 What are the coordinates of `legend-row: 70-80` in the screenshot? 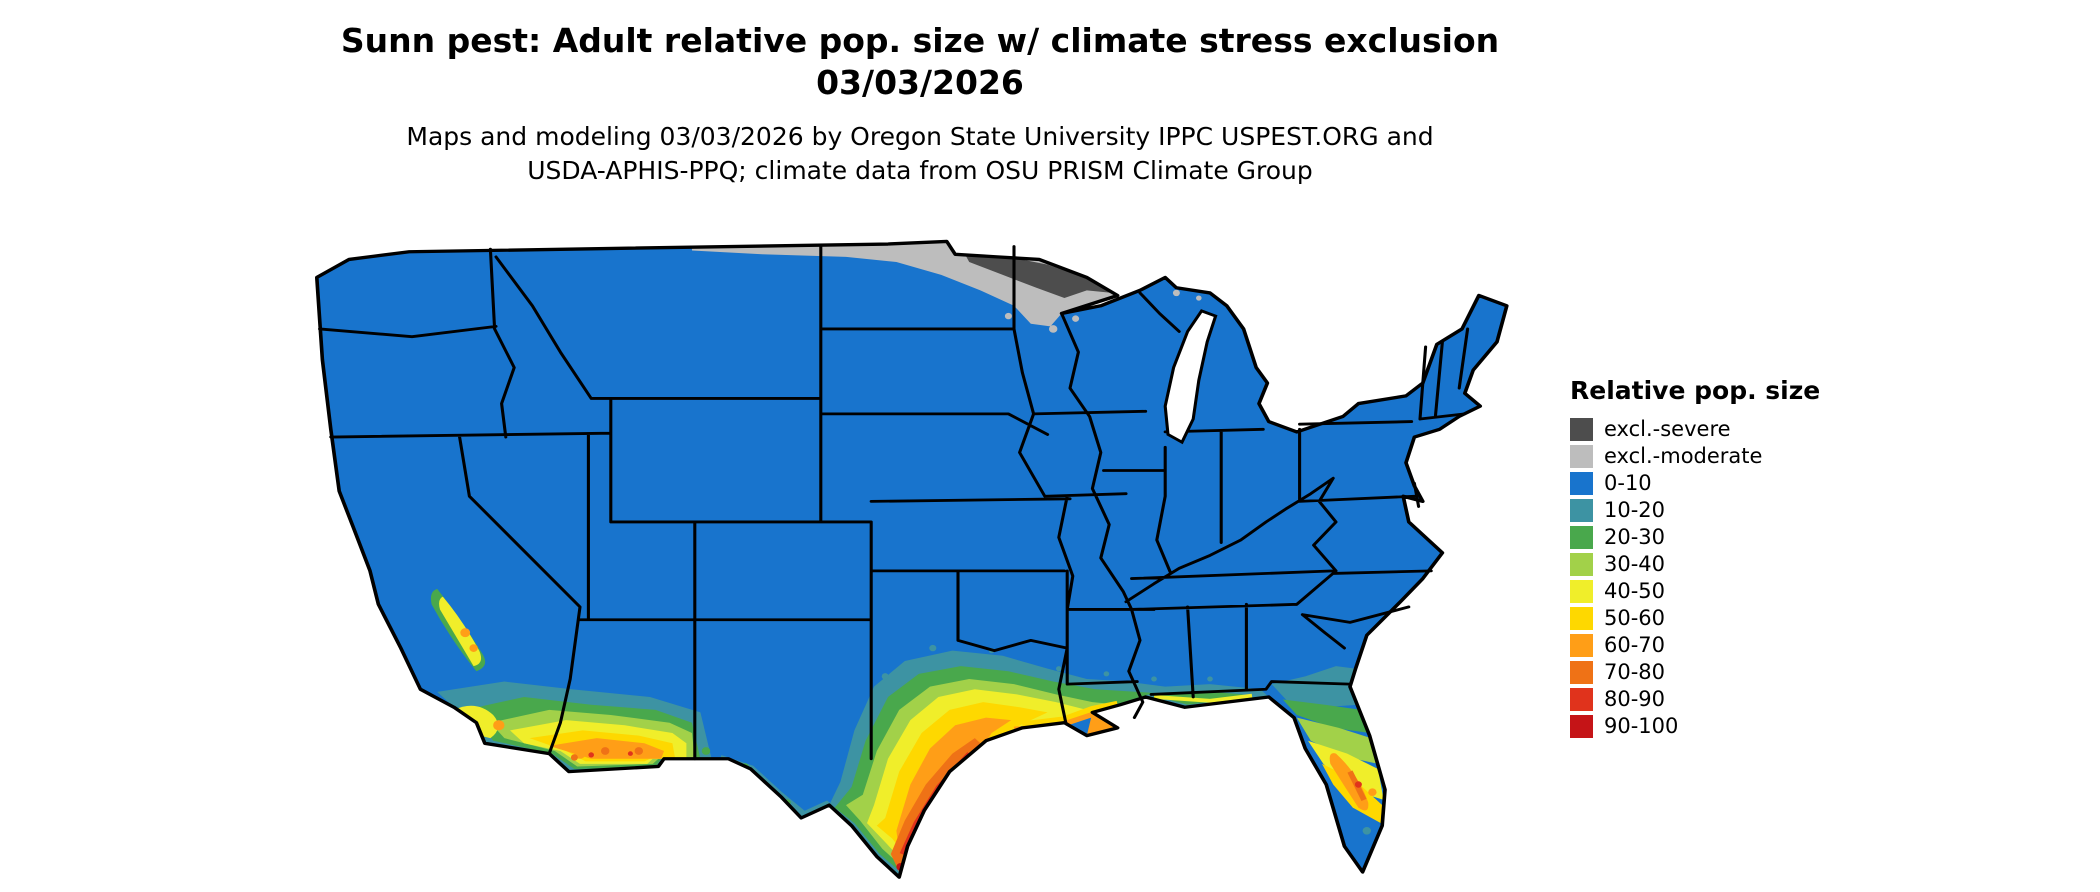 It's located at (1695, 672).